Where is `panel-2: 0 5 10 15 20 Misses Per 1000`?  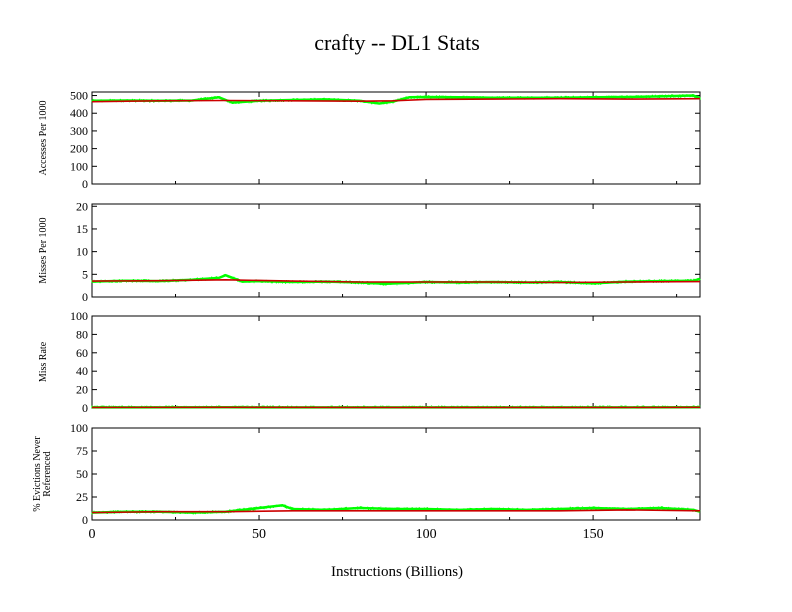 panel-2: 0 5 10 15 20 Misses Per 1000 is located at coordinates (369, 251).